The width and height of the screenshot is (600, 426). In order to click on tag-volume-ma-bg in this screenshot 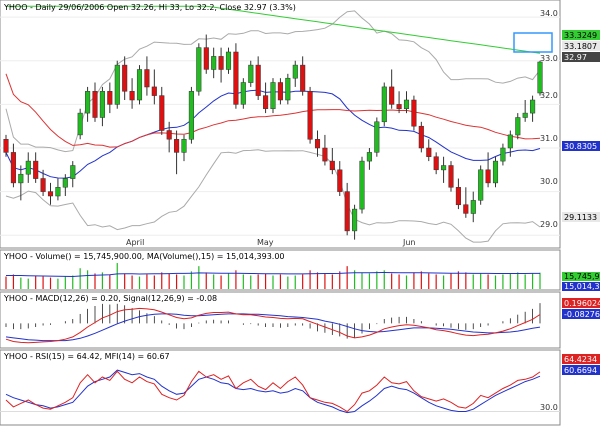, I will do `click(581, 286)`.